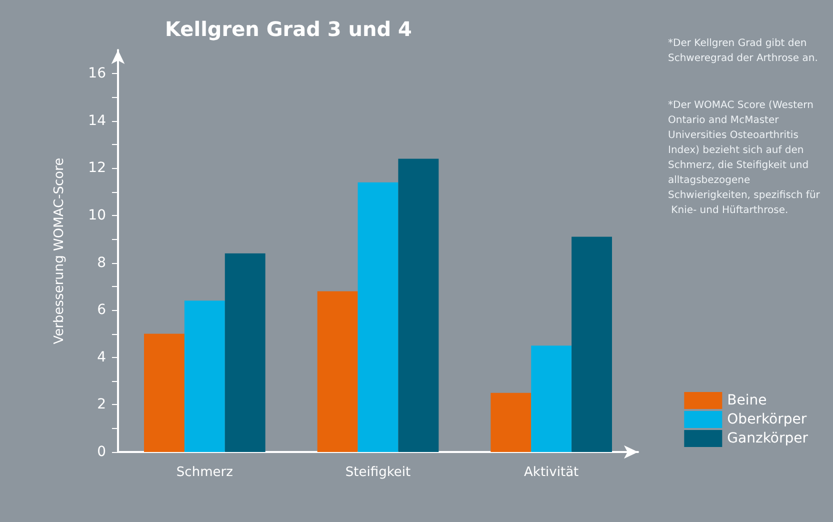  I want to click on y-axis-title: Verbesserung WOMAC-Score, so click(59, 251).